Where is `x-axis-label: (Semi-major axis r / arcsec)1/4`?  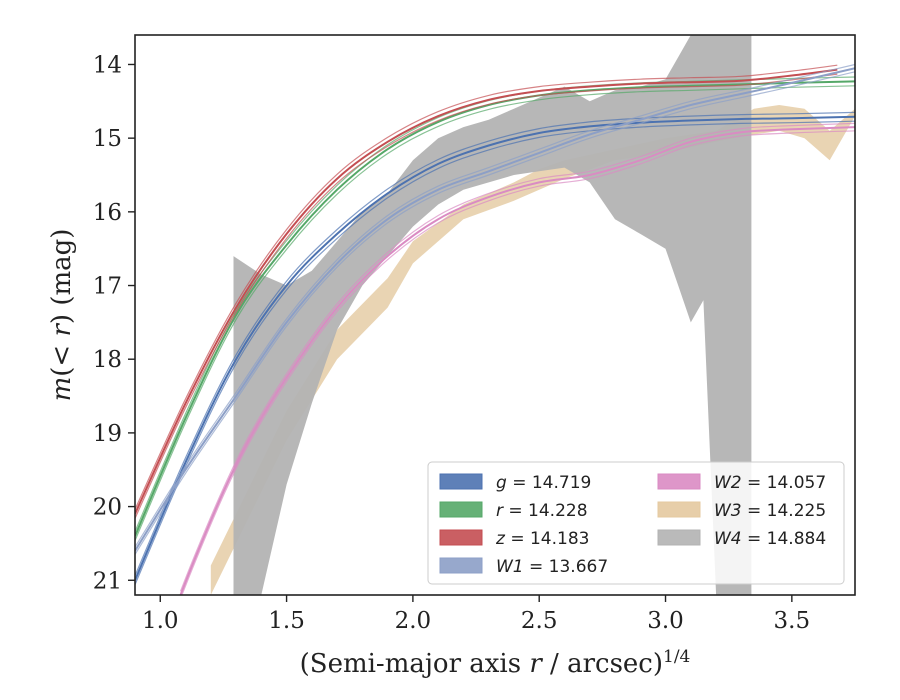 x-axis-label: (Semi-major axis r / arcsec)1/4 is located at coordinates (495, 663).